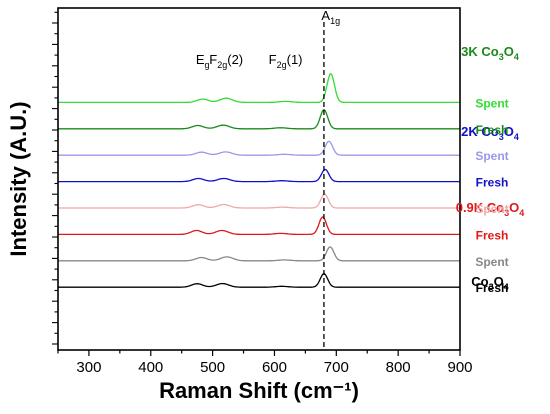 This screenshot has width=550, height=414. What do you see at coordinates (212, 367) in the screenshot?
I see `x-tick-label: 500` at bounding box center [212, 367].